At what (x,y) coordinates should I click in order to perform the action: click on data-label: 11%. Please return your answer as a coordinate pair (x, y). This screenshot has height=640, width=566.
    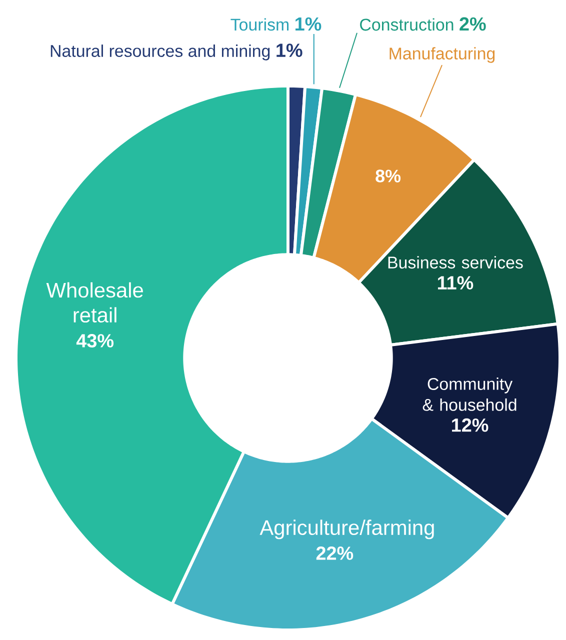
    Looking at the image, I should click on (456, 283).